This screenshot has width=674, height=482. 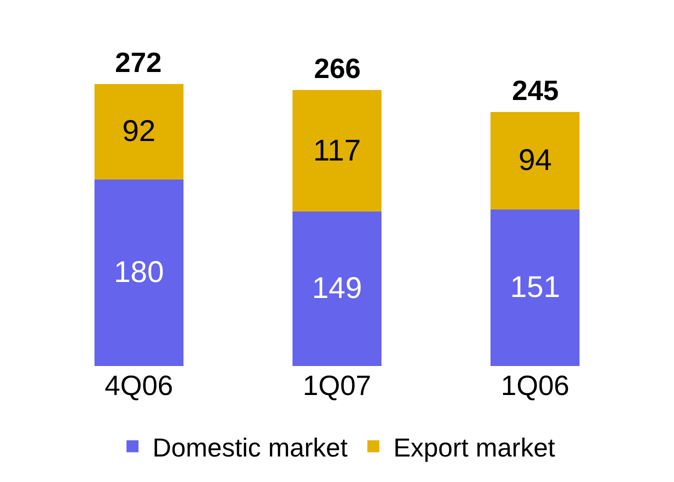 I want to click on data-label: 92, so click(x=139, y=131).